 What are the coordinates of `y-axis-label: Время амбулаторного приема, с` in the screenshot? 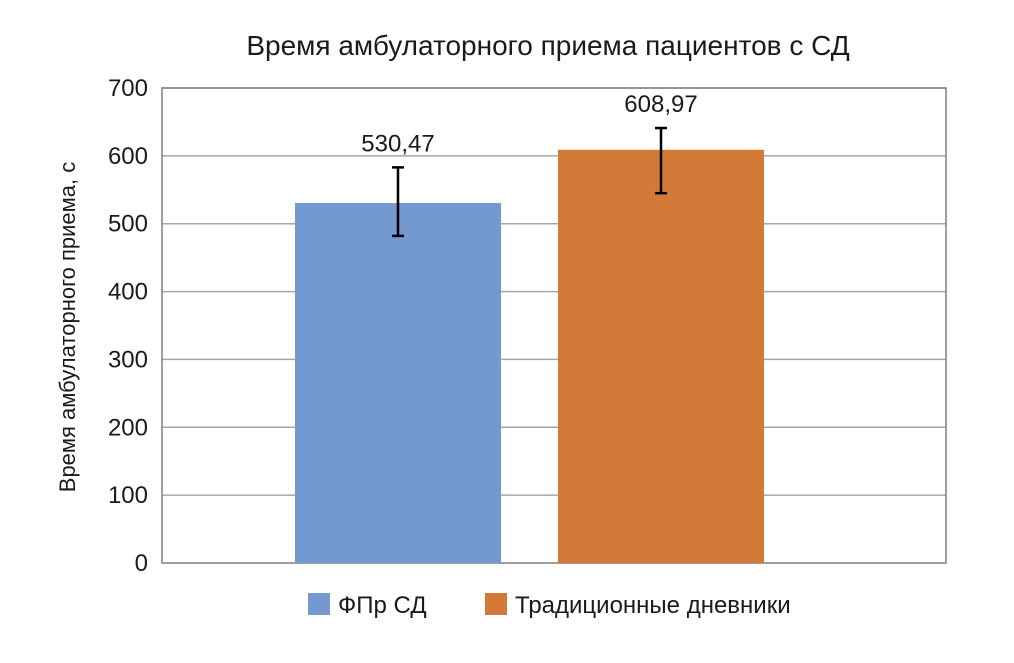 It's located at (67, 327).